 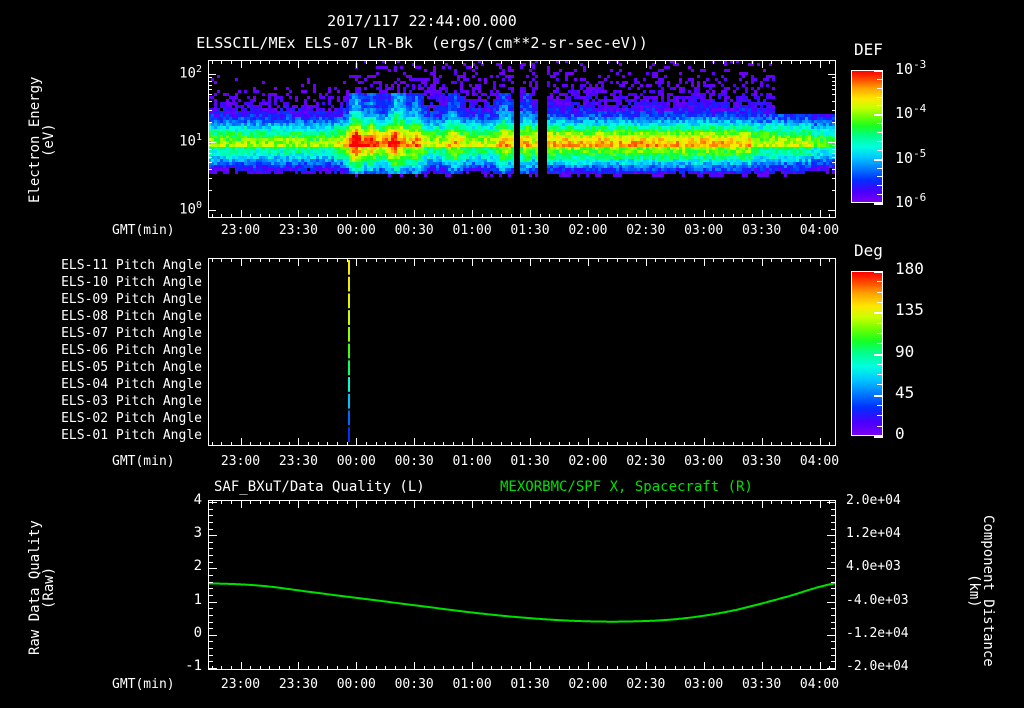 I want to click on y-tick-label-left: 4, so click(x=197, y=500).